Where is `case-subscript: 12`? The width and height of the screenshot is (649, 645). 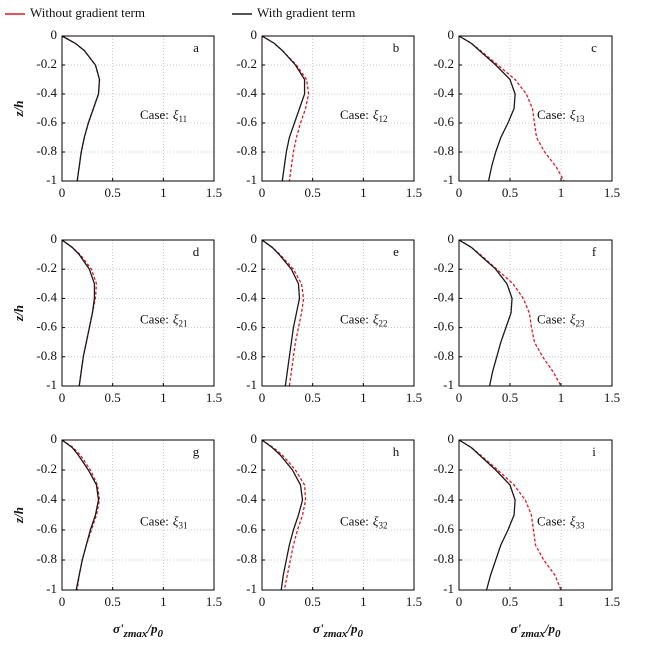 case-subscript: 12 is located at coordinates (382, 119).